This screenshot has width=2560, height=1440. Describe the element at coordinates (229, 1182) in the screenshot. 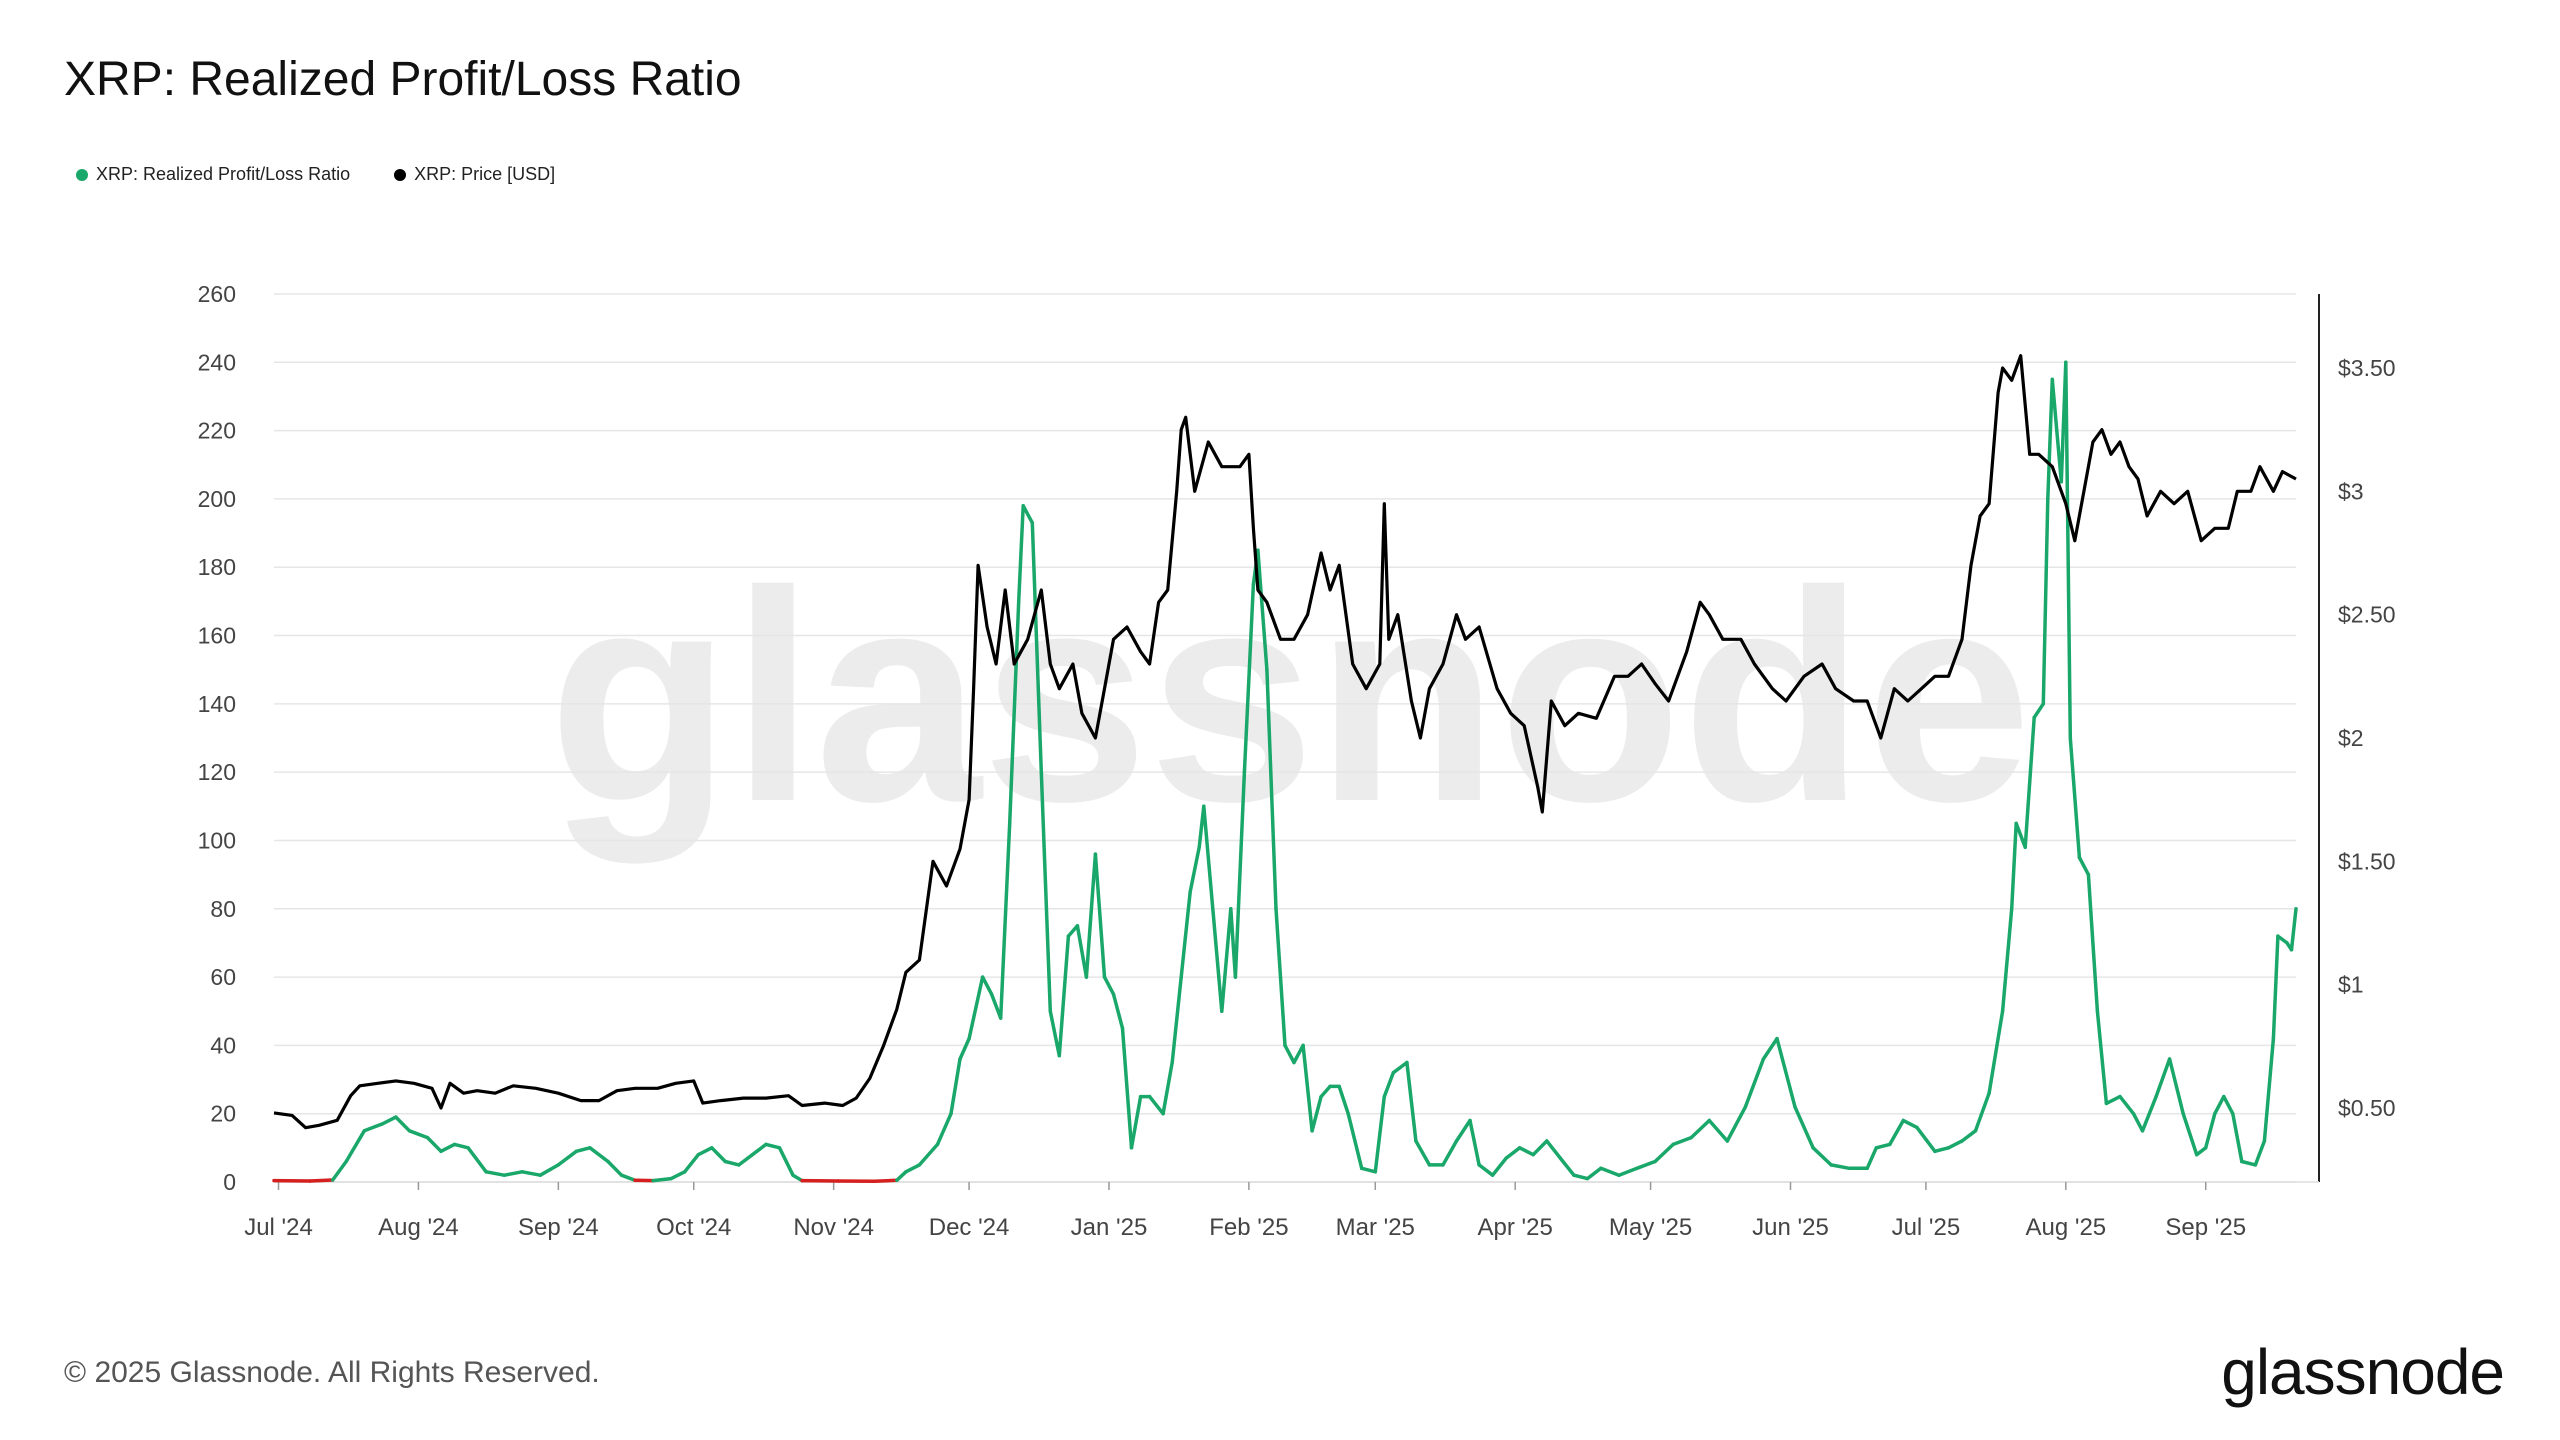

I see `y-left-tick-0: 0` at that location.